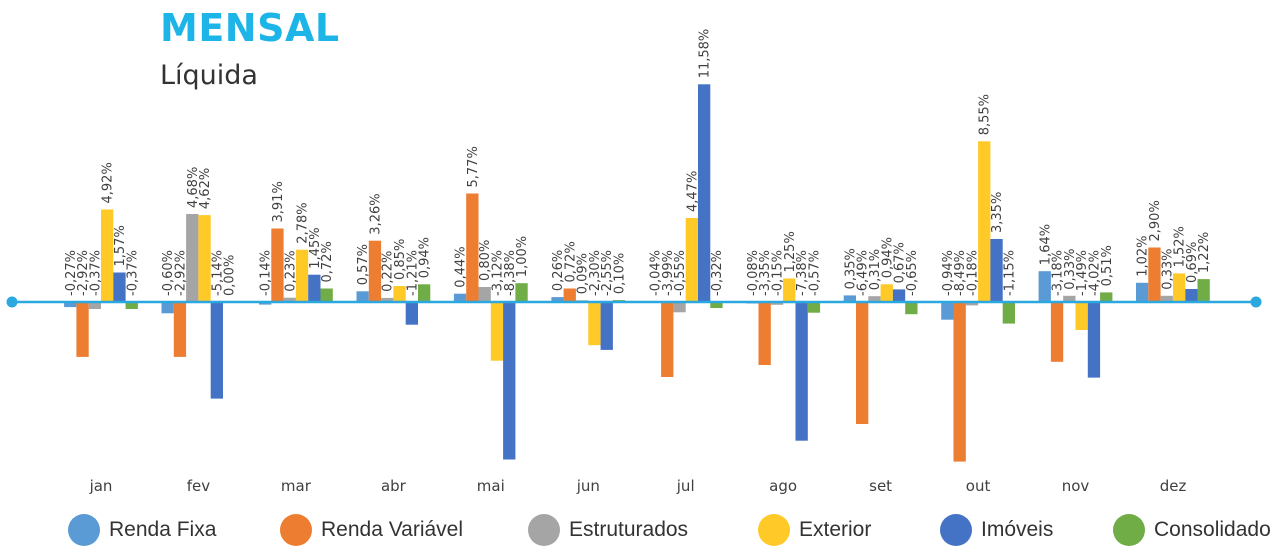 The height and width of the screenshot is (546, 1284). Describe the element at coordinates (278, 201) in the screenshot. I see `data-label: 3,91%` at that location.